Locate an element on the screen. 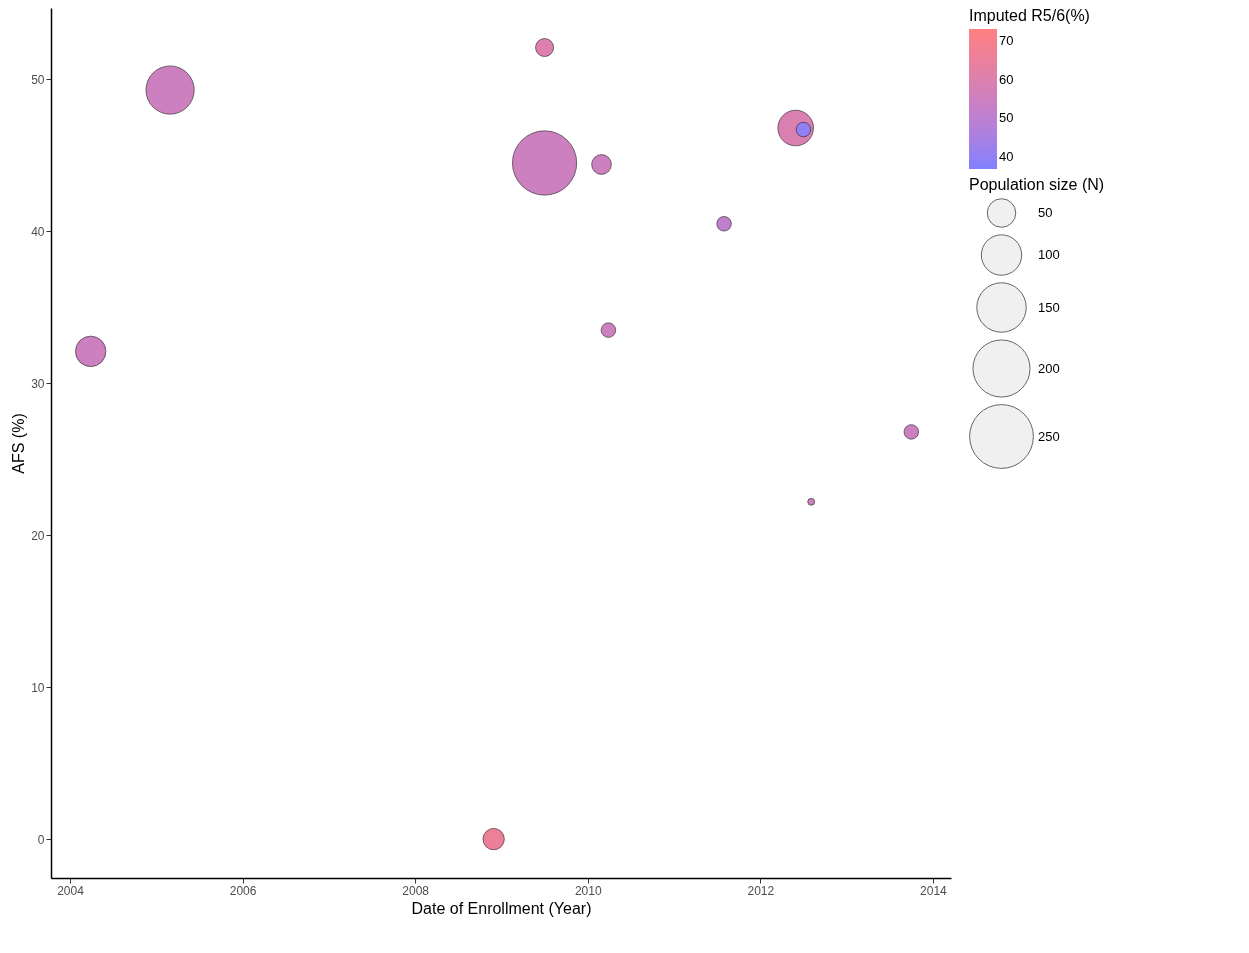  legend-label: 150 is located at coordinates (1049, 307).